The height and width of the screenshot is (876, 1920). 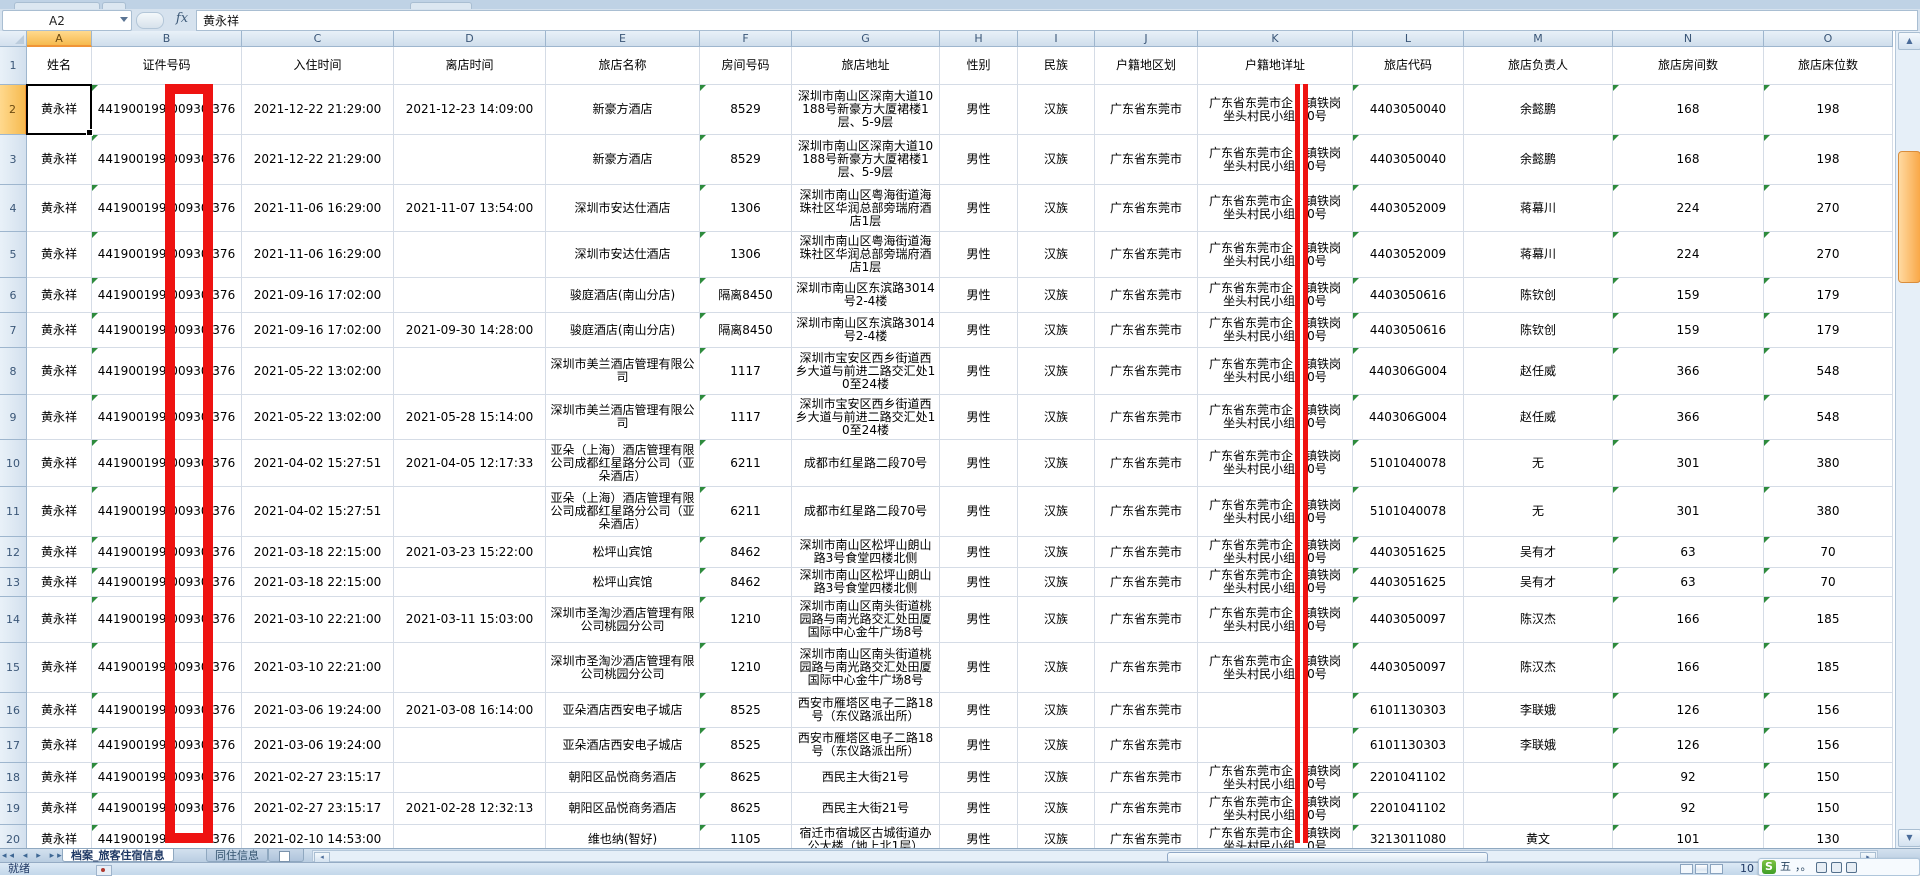 What do you see at coordinates (1538, 208) in the screenshot?
I see `cell-M4: 蒋幕川` at bounding box center [1538, 208].